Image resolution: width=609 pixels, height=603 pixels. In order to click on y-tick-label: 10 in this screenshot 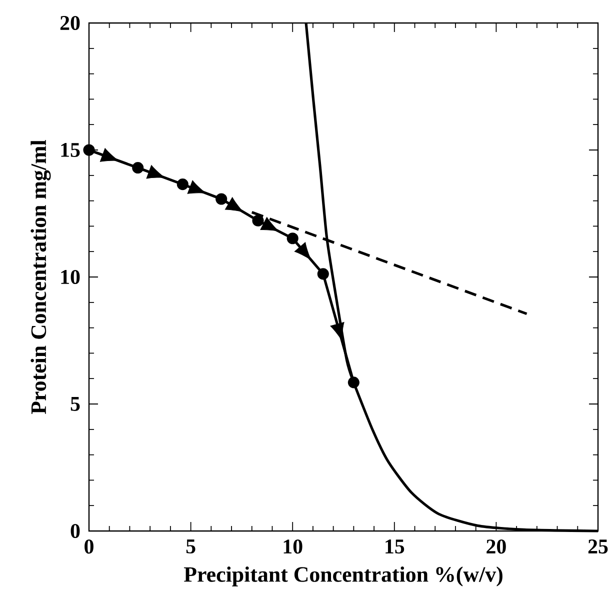, I will do `click(70, 277)`.